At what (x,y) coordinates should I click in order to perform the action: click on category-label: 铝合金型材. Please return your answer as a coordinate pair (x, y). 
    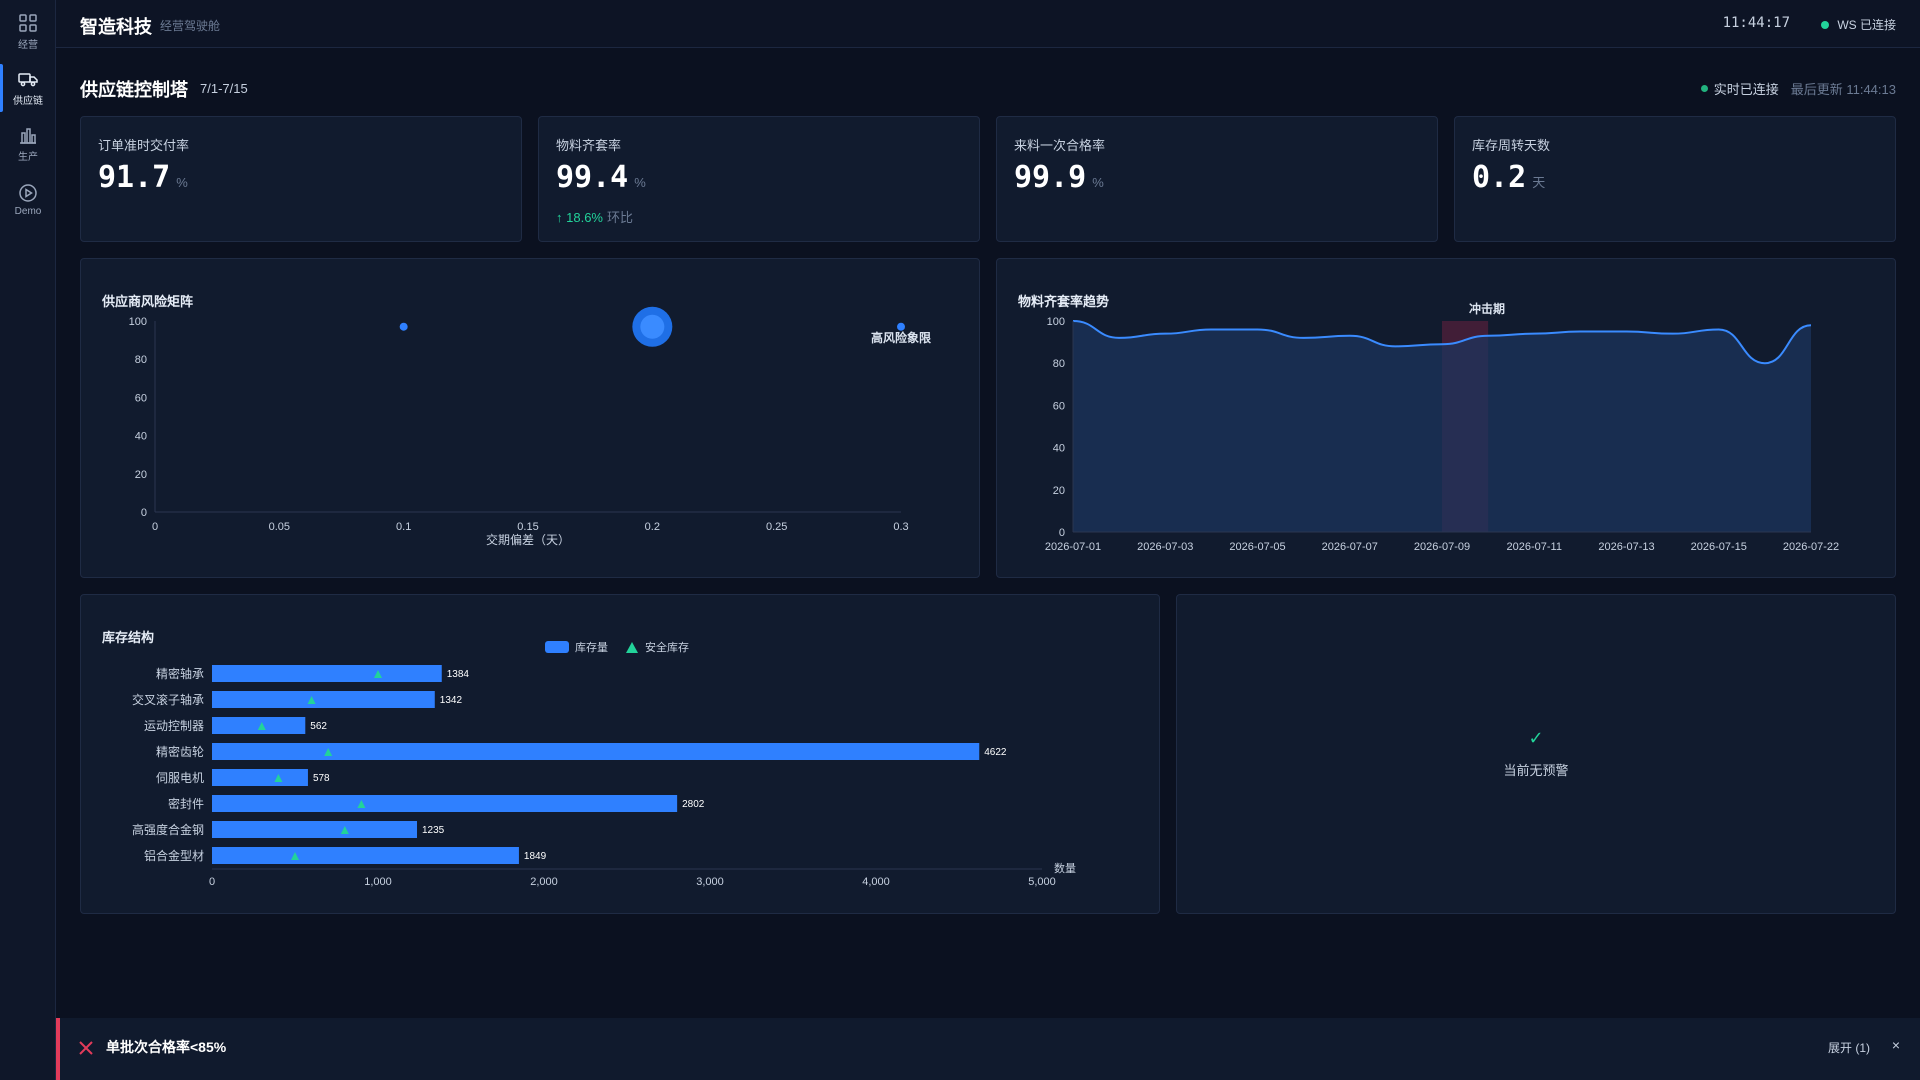
    Looking at the image, I should click on (174, 855).